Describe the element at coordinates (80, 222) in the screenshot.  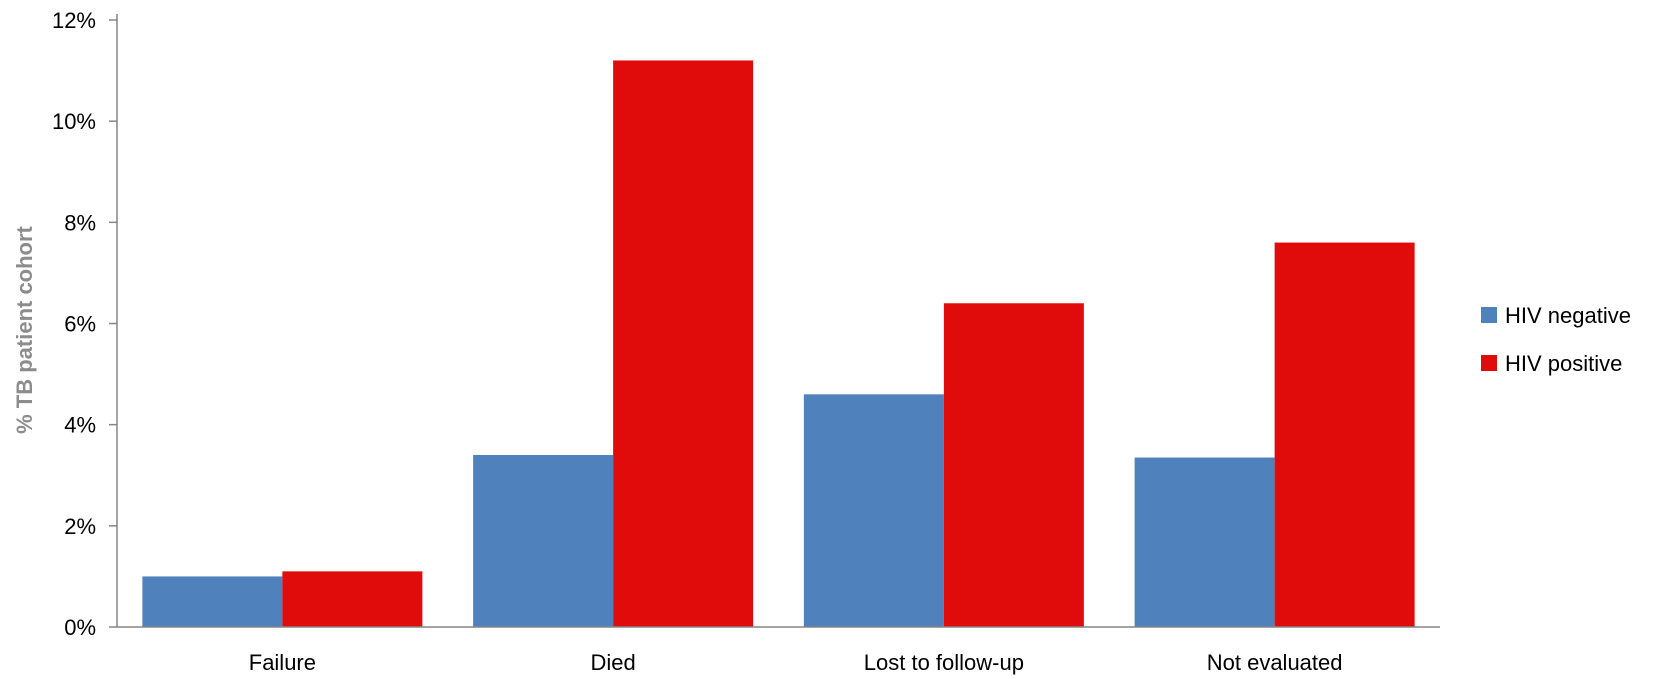
I see `y-tick-label: 8%` at that location.